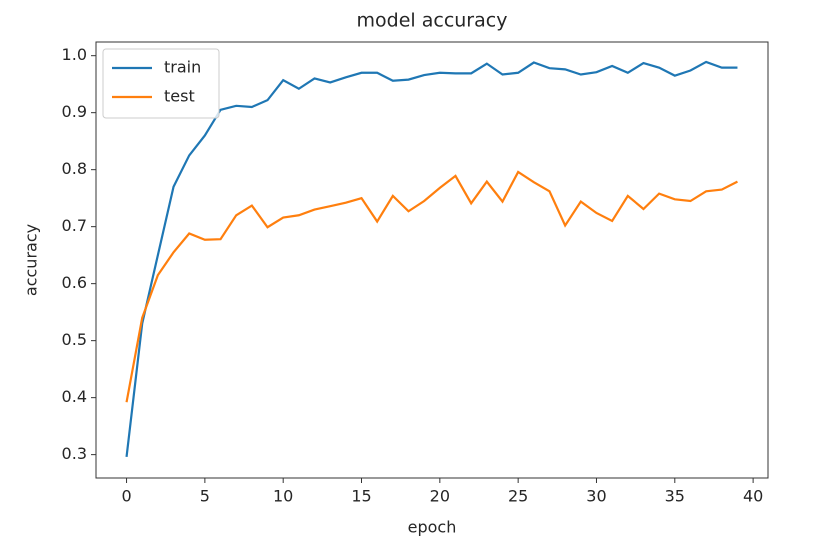  Describe the element at coordinates (74, 453) in the screenshot. I see `y-tick-label: 0.3` at that location.